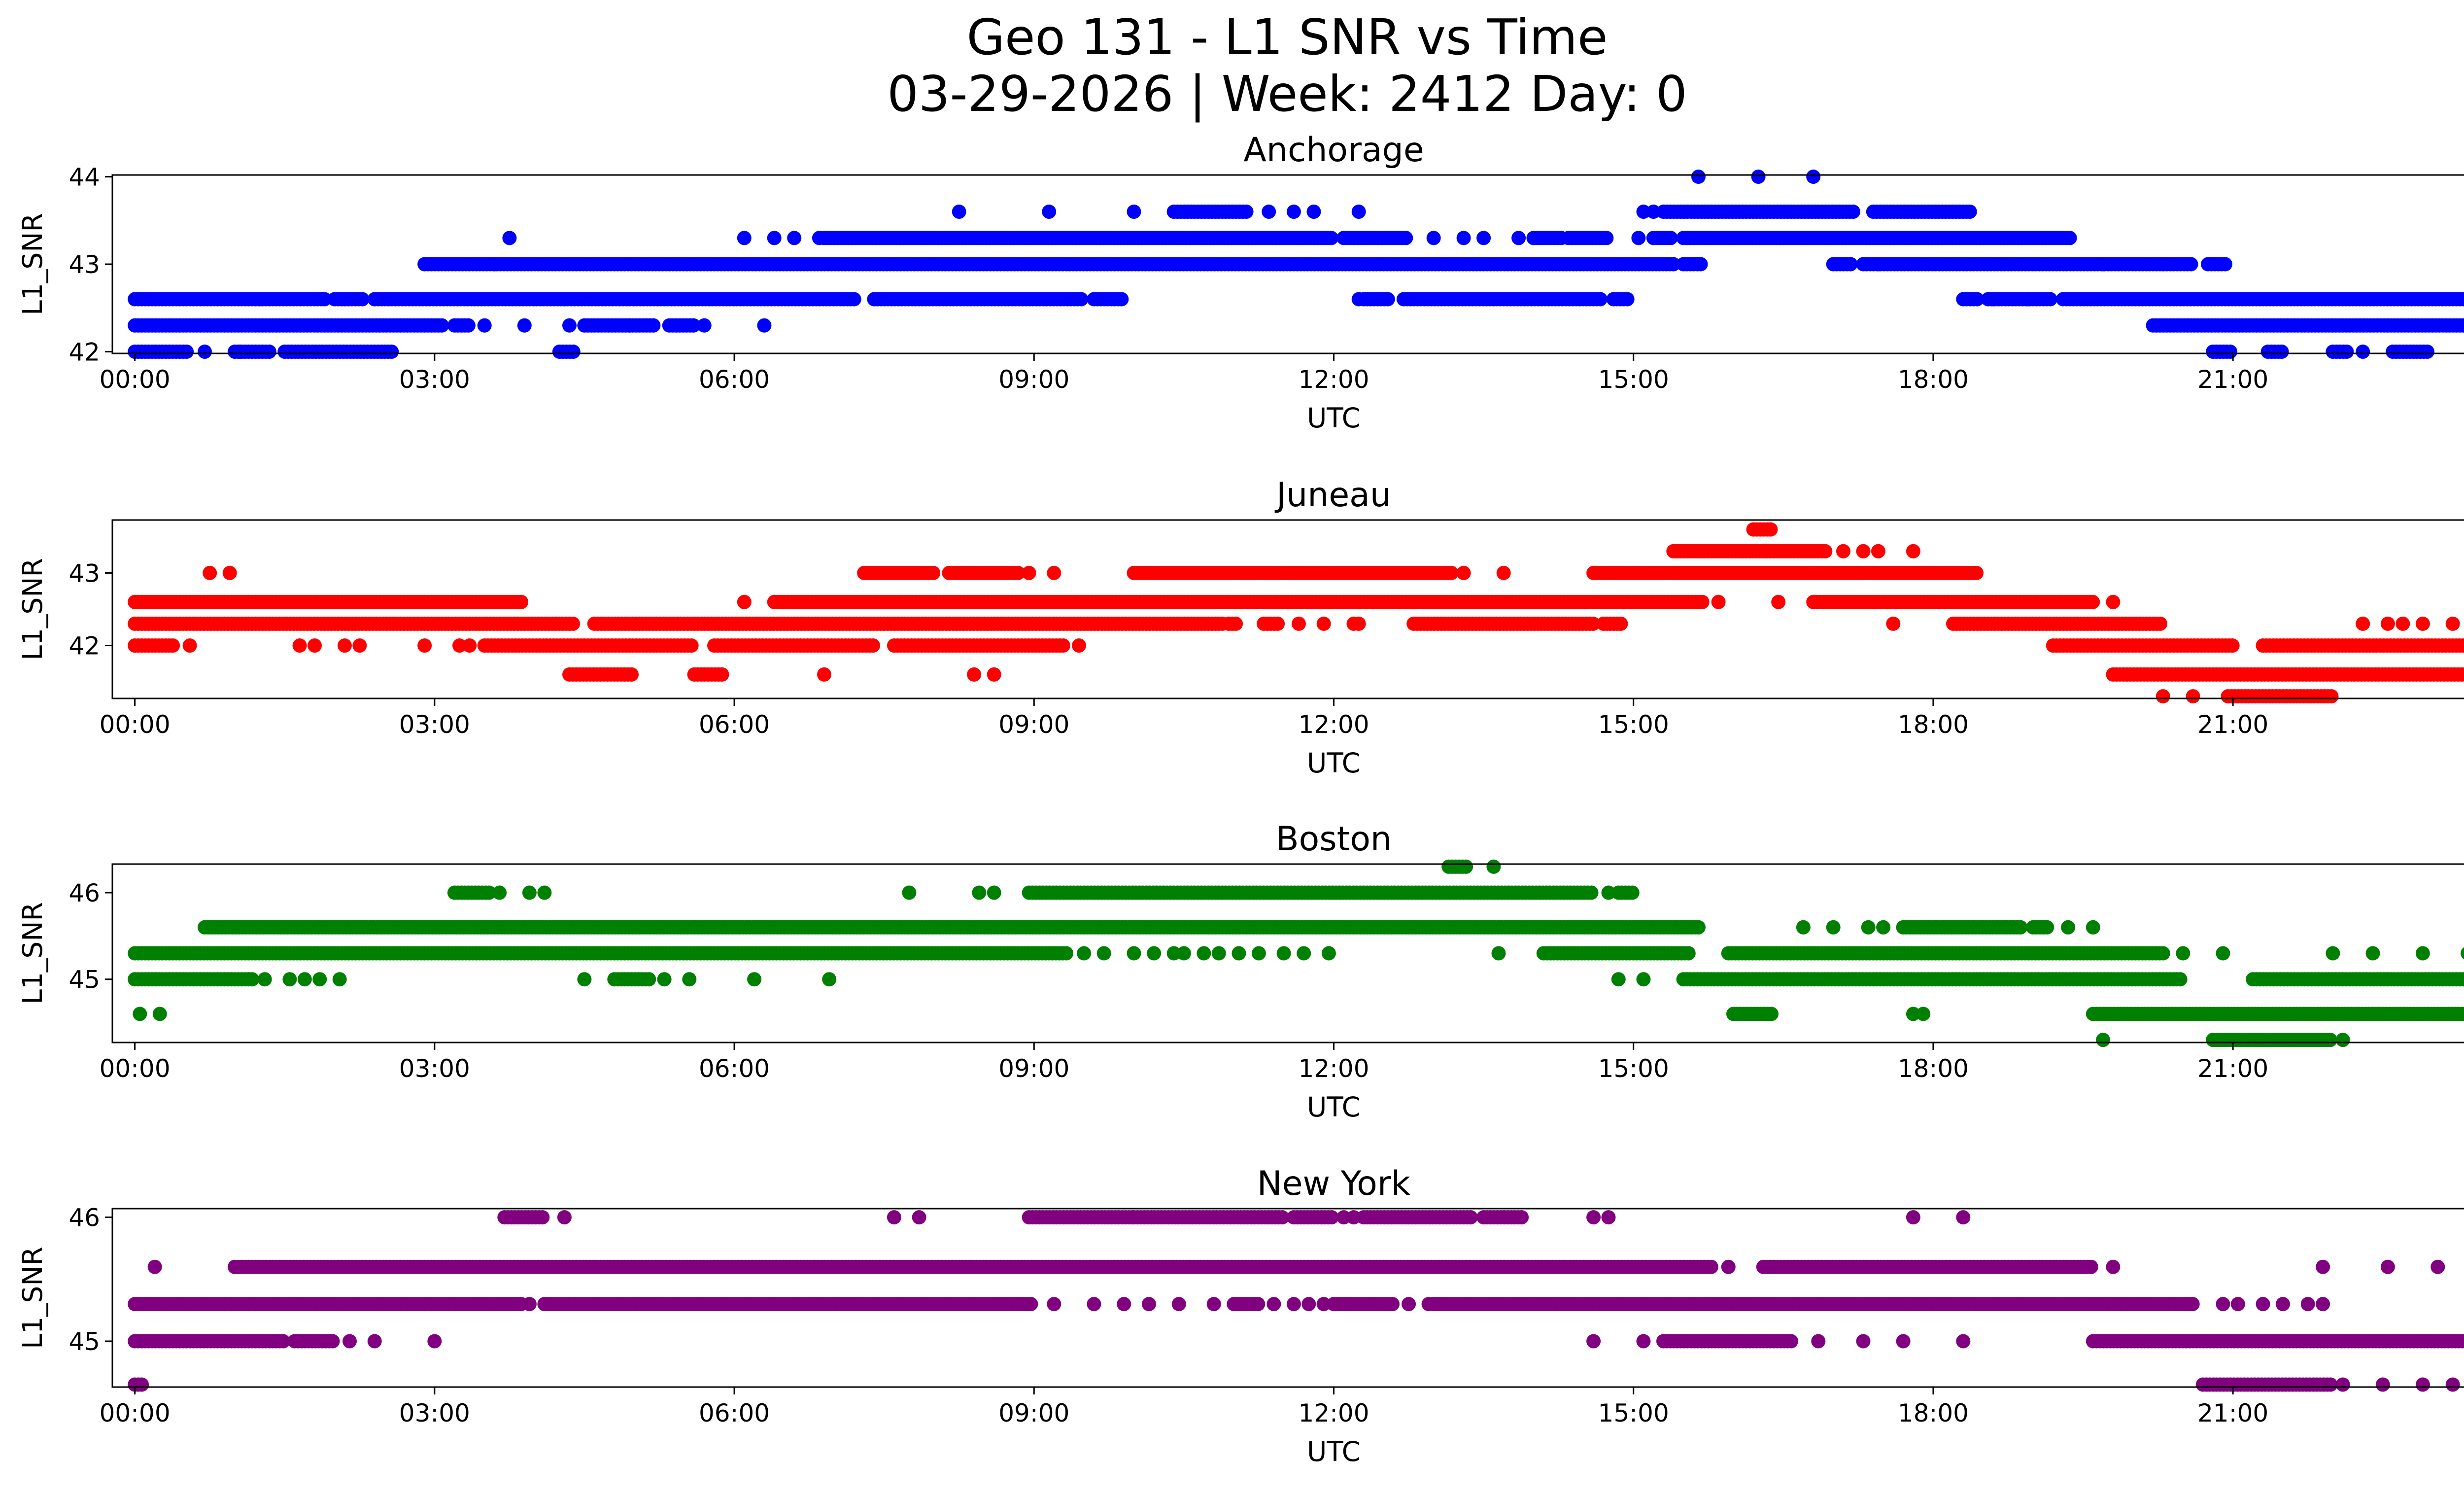  Describe the element at coordinates (1933, 379) in the screenshot. I see `x-tick-label: 18:00` at that location.